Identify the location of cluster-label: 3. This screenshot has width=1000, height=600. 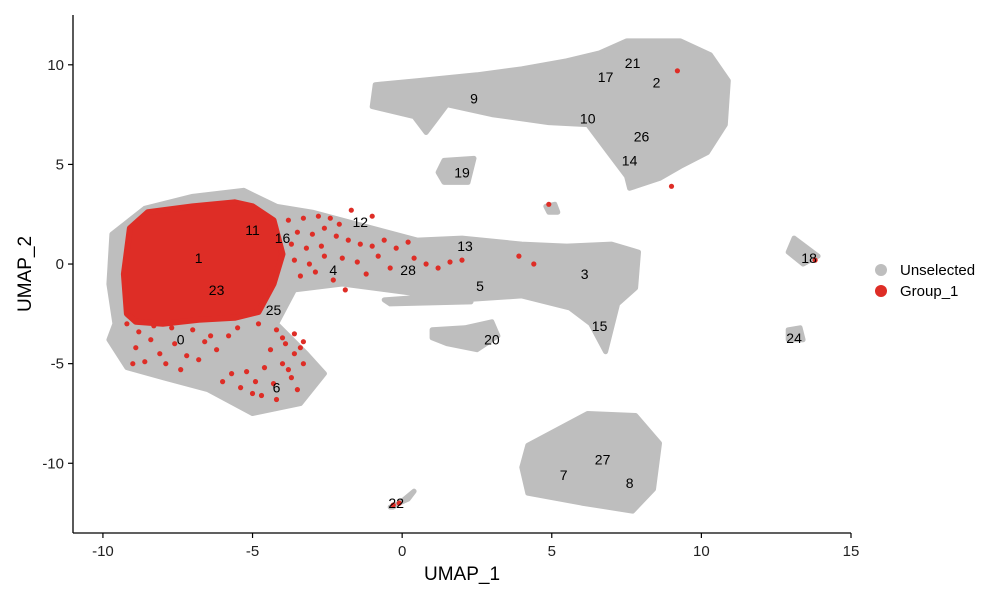
(585, 274).